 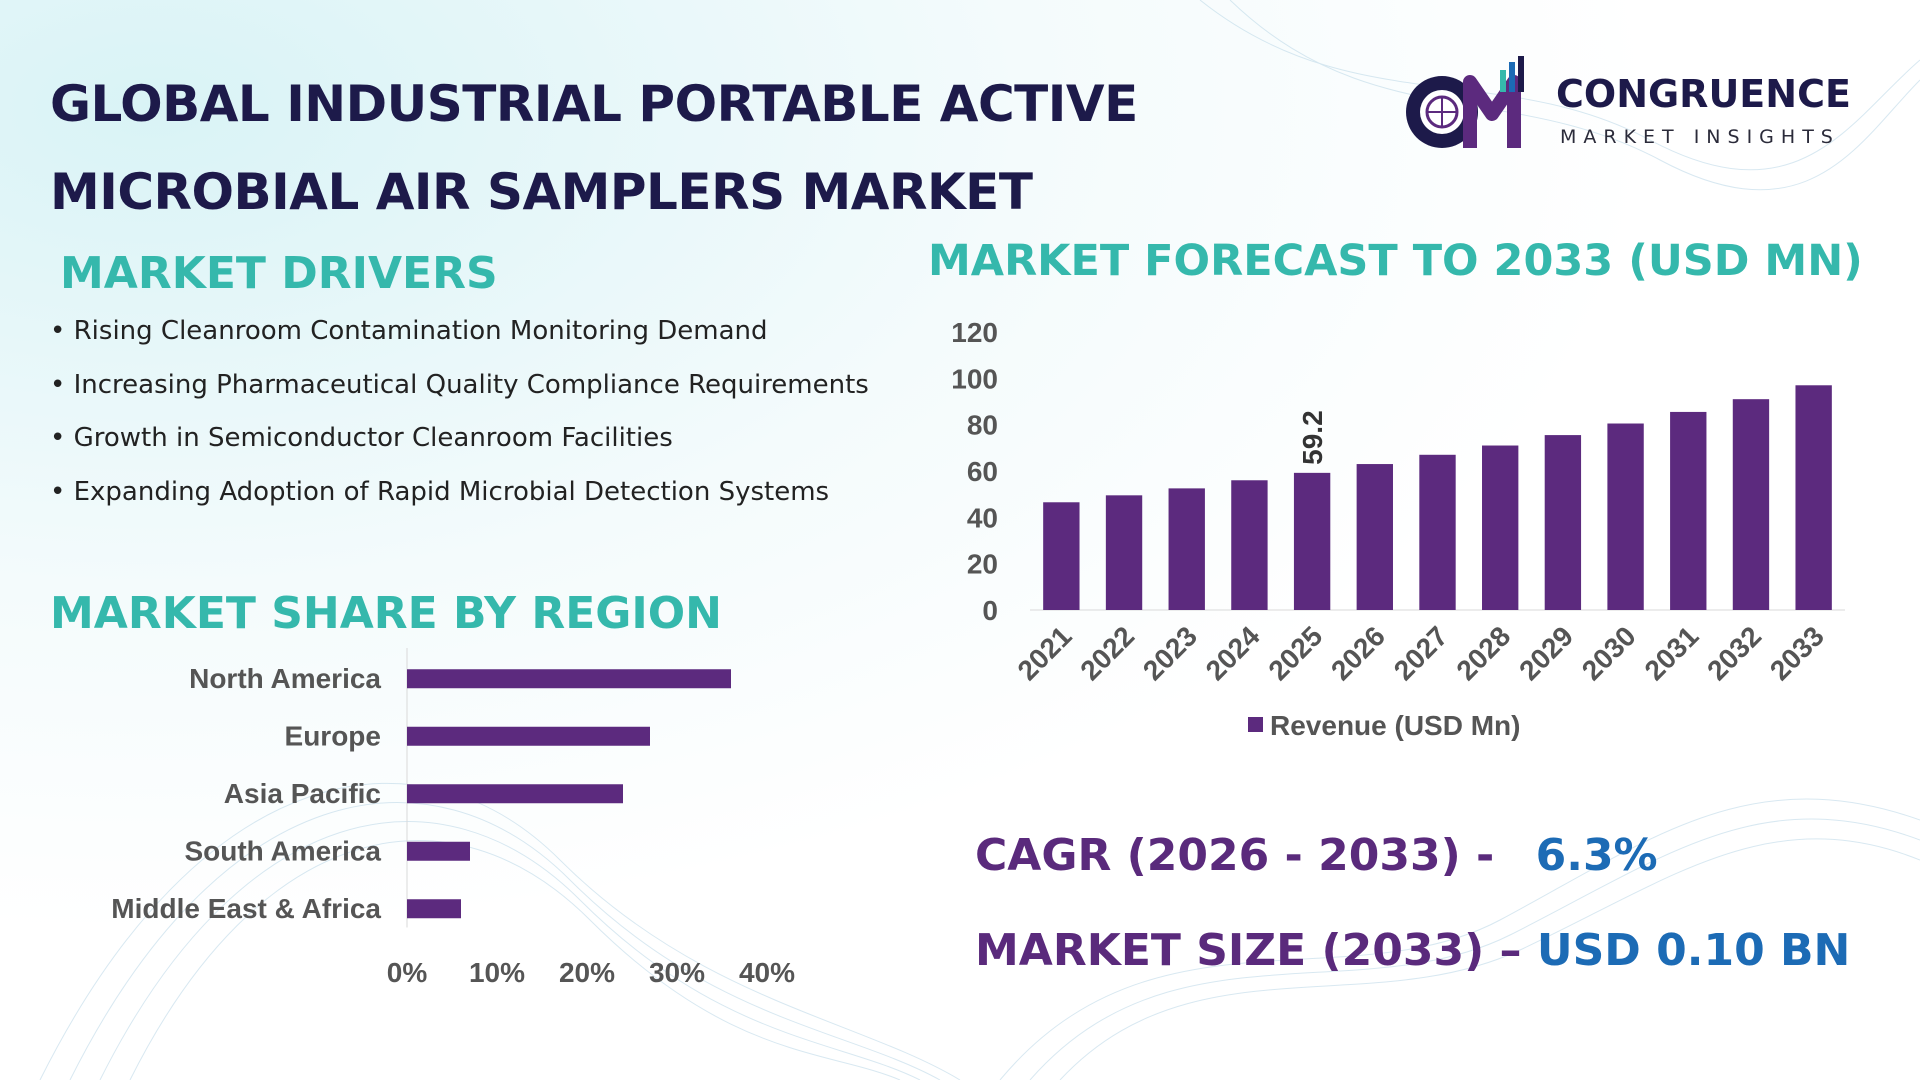 What do you see at coordinates (1693, 950) in the screenshot?
I see `market-size-value: USD 0.10 BN` at bounding box center [1693, 950].